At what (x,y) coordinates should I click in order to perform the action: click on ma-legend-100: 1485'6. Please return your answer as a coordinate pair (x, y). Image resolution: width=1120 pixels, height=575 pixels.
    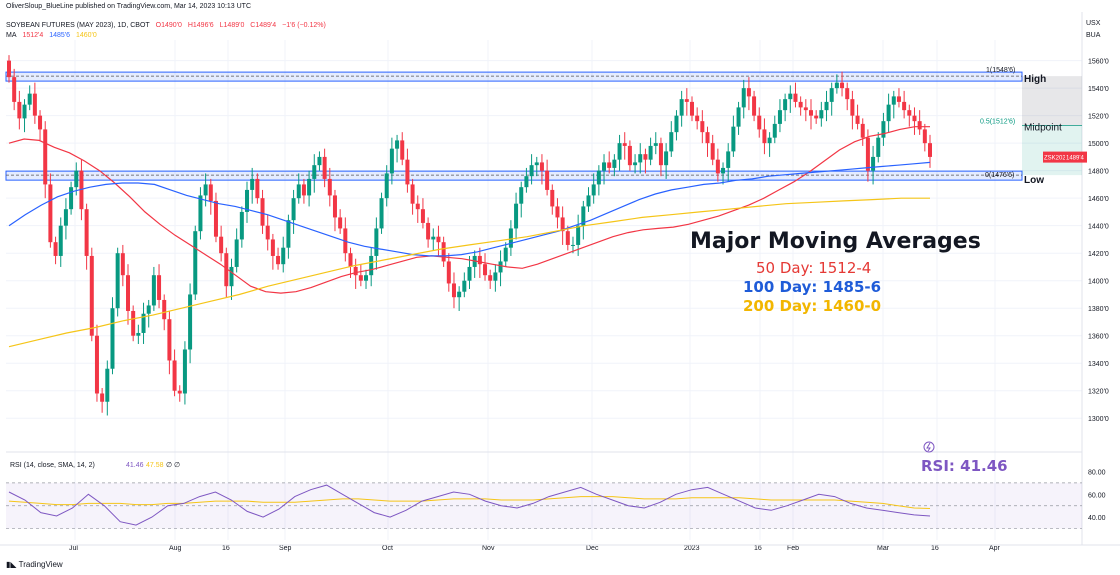
    Looking at the image, I should click on (60, 35).